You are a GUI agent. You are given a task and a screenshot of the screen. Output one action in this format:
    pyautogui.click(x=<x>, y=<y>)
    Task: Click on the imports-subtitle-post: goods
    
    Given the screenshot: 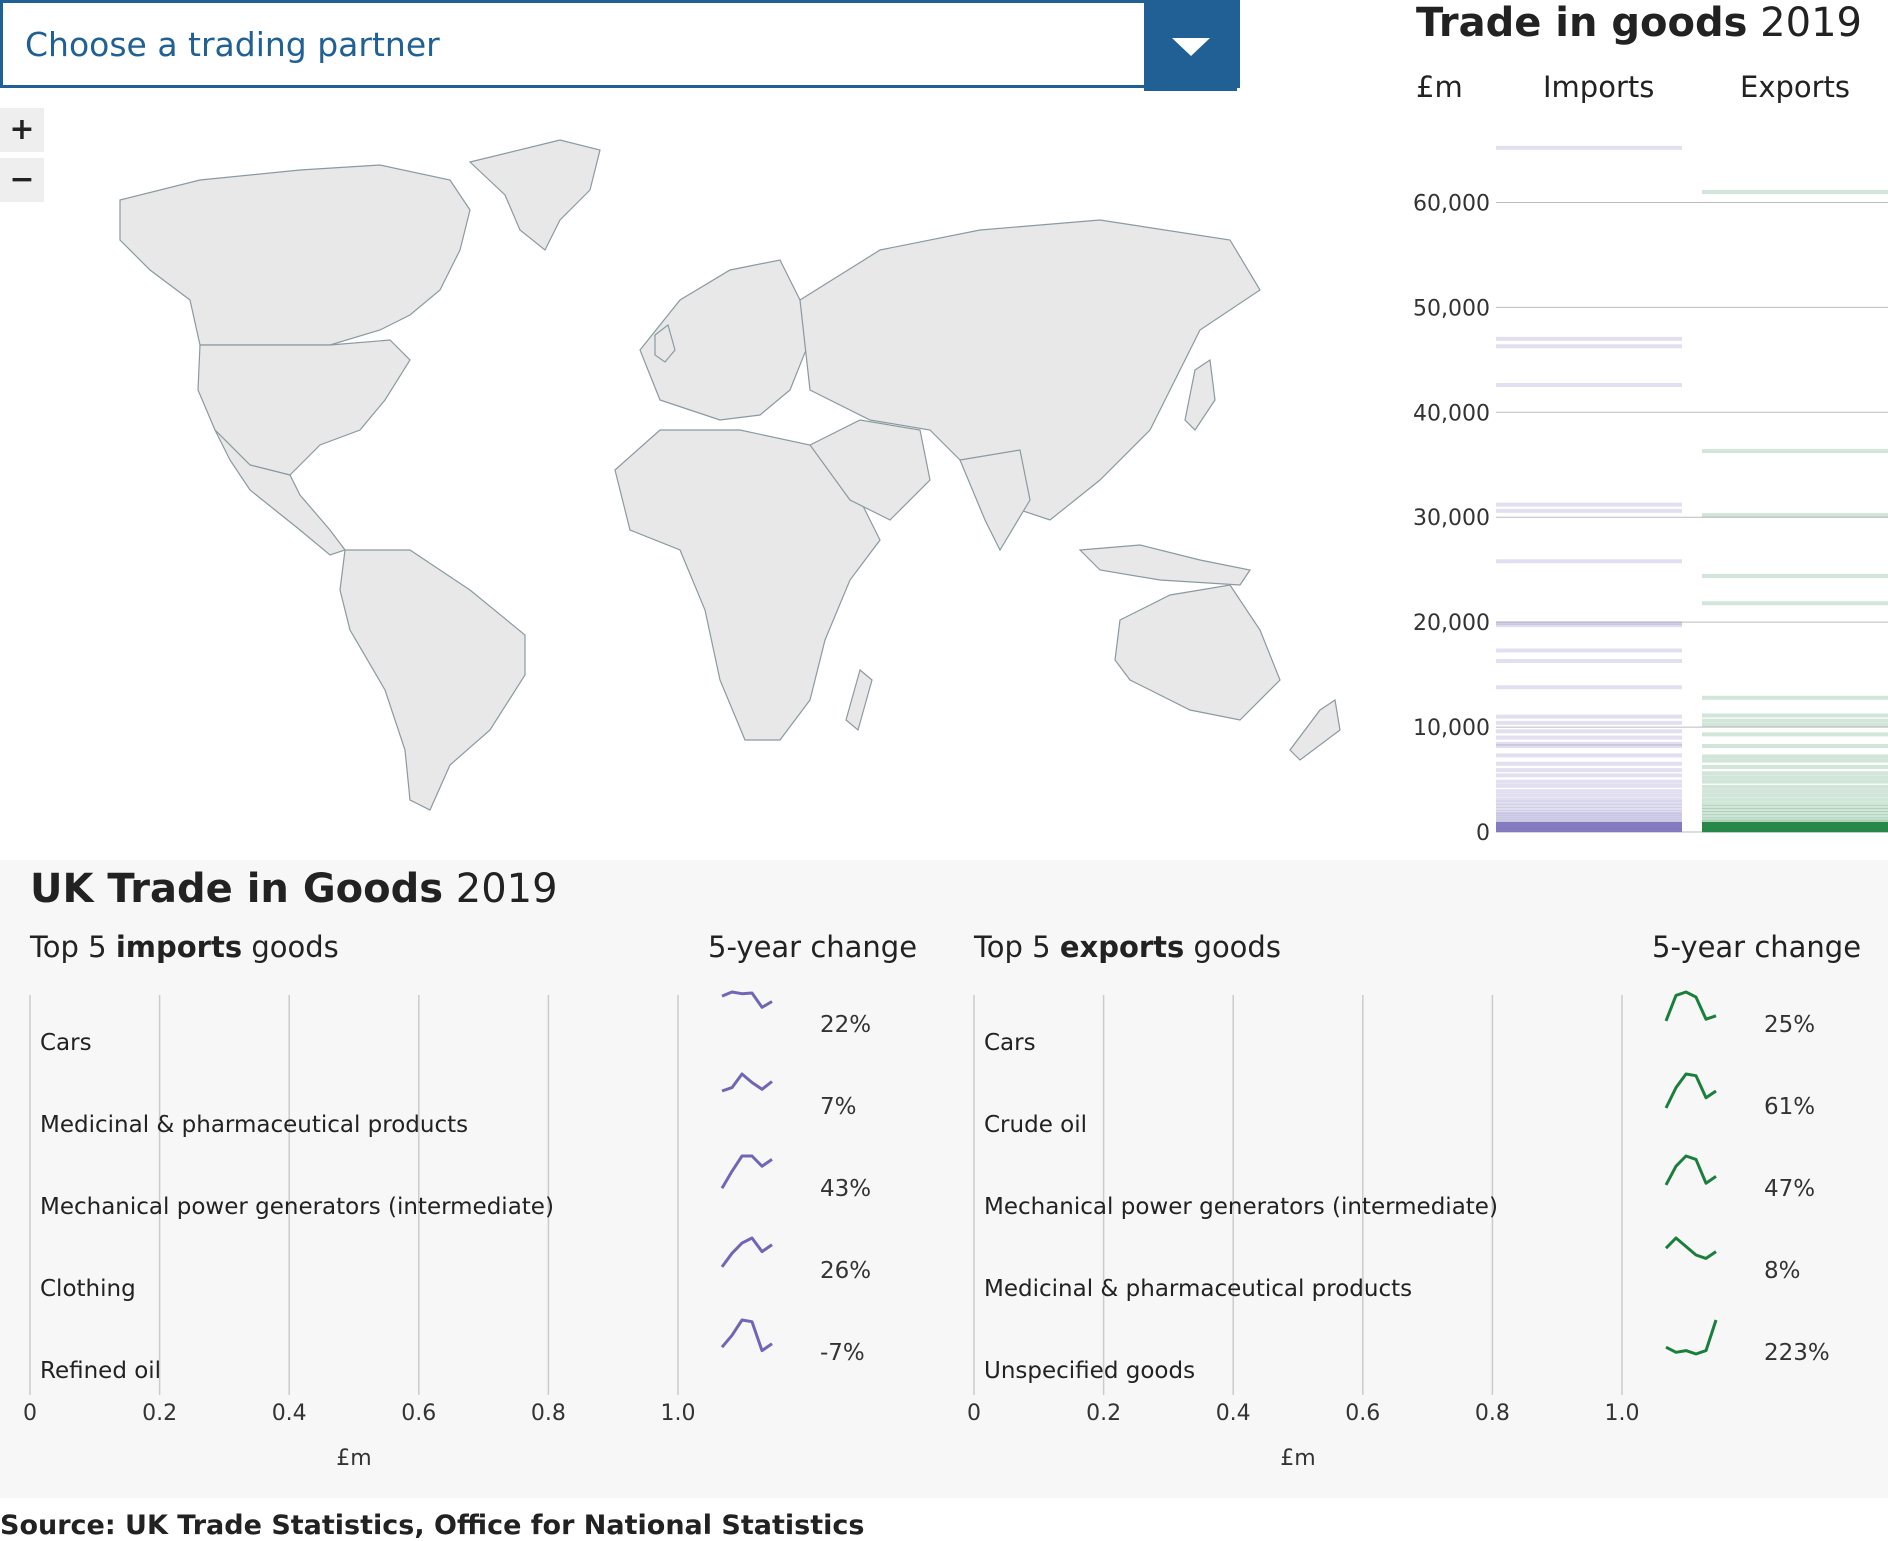 What is the action you would take?
    pyautogui.click(x=290, y=947)
    